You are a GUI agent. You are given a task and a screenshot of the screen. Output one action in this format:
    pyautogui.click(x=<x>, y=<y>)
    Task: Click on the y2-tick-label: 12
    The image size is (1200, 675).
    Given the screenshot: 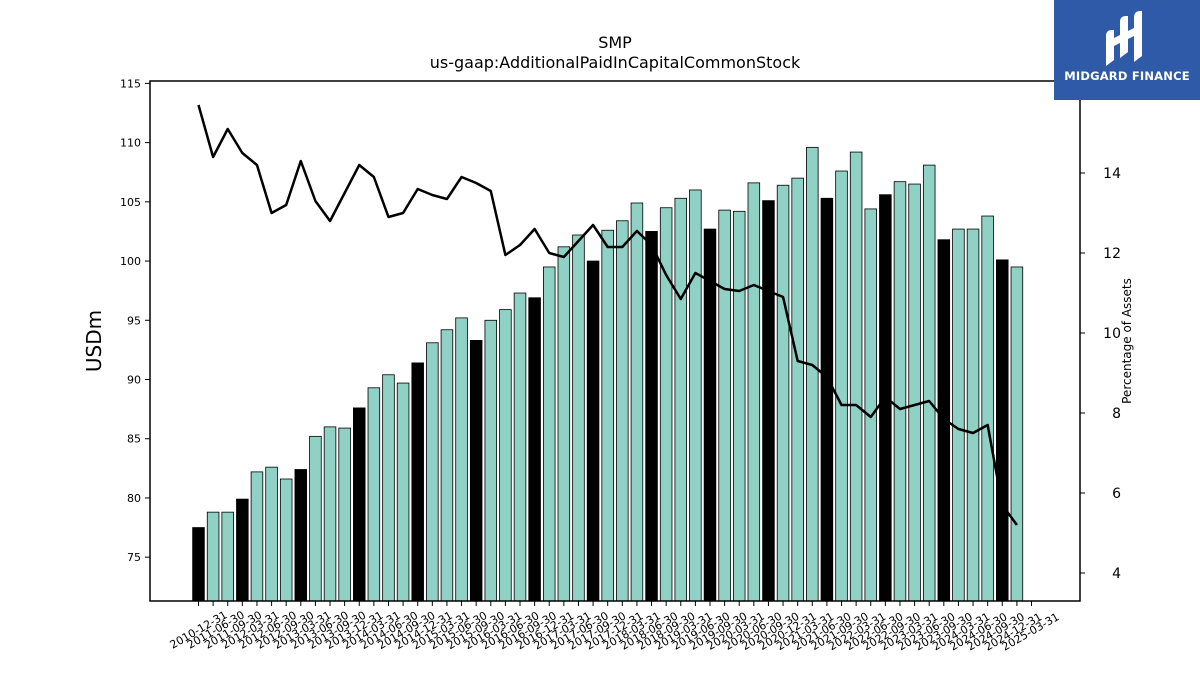 What is the action you would take?
    pyautogui.click(x=1112, y=254)
    